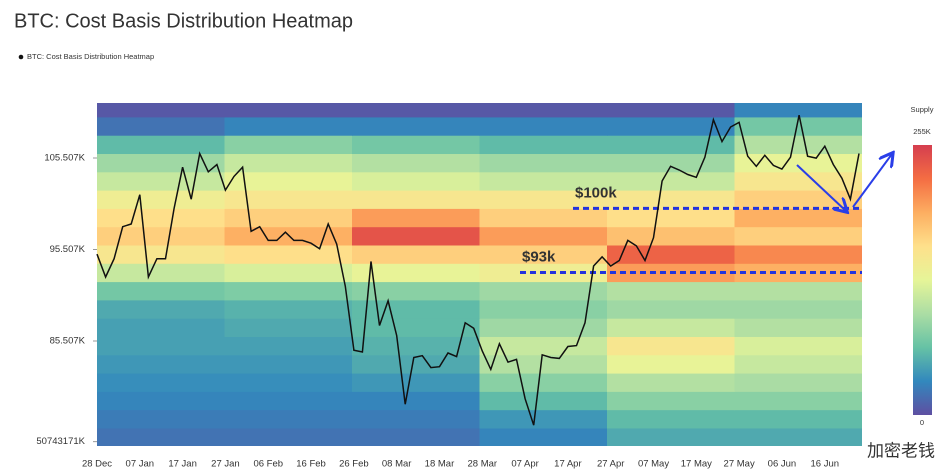 This screenshot has width=952, height=476. Describe the element at coordinates (922, 131) in the screenshot. I see `colorbar-tick-label: 255K` at that location.